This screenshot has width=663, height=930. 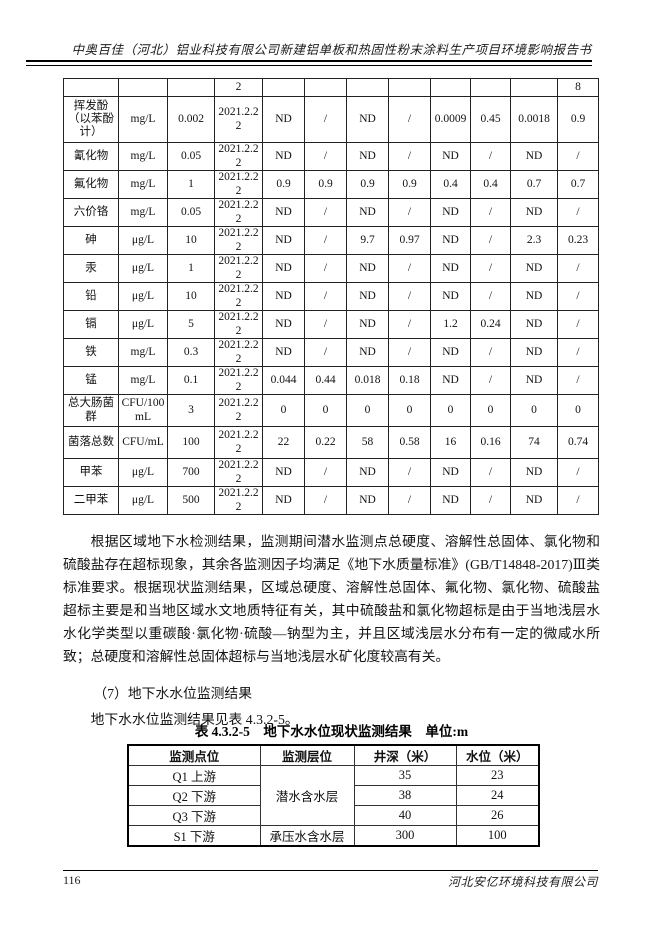 What do you see at coordinates (91, 119) in the screenshot?
I see `parameter-cell: 挥发酚（以苯酚计）` at bounding box center [91, 119].